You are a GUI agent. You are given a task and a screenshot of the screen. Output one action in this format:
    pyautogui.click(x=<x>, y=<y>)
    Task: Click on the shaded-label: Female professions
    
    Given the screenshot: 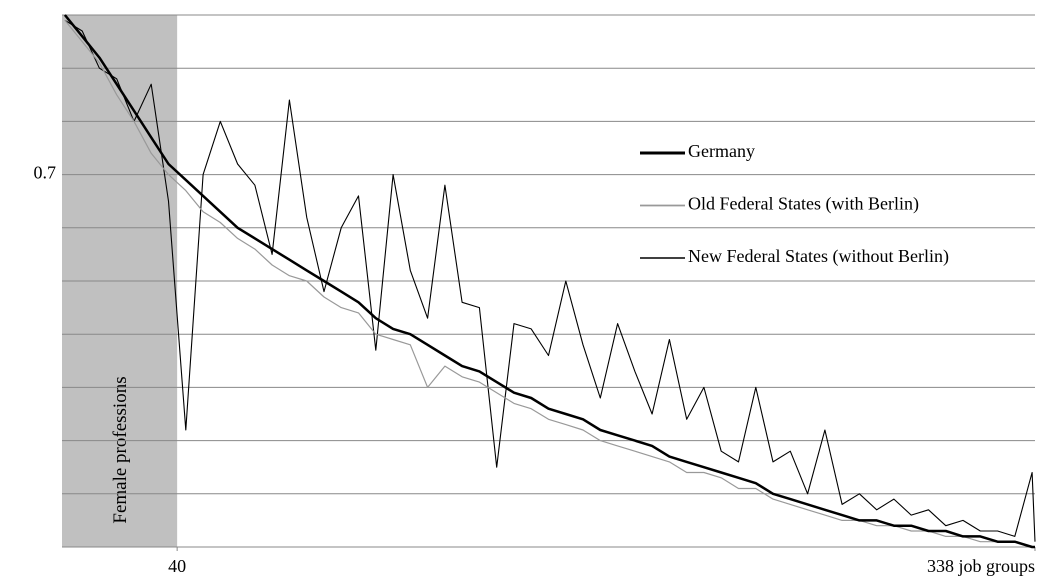 What is the action you would take?
    pyautogui.click(x=120, y=449)
    